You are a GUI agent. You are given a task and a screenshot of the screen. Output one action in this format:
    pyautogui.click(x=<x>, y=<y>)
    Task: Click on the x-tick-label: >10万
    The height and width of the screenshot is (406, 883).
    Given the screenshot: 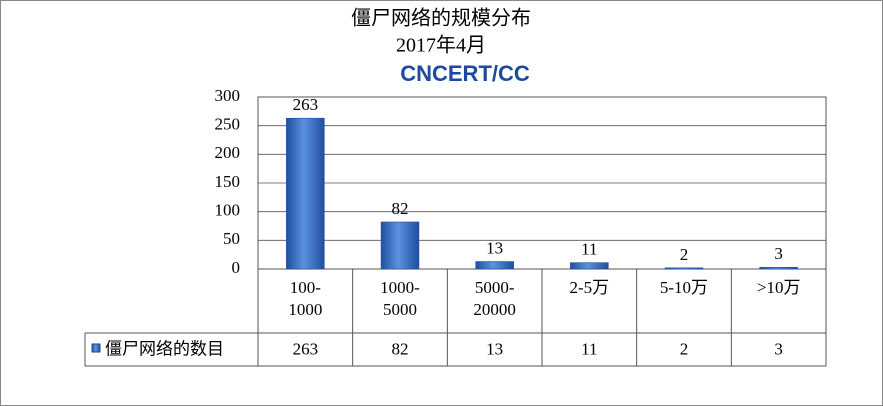 What is the action you would take?
    pyautogui.click(x=778, y=287)
    